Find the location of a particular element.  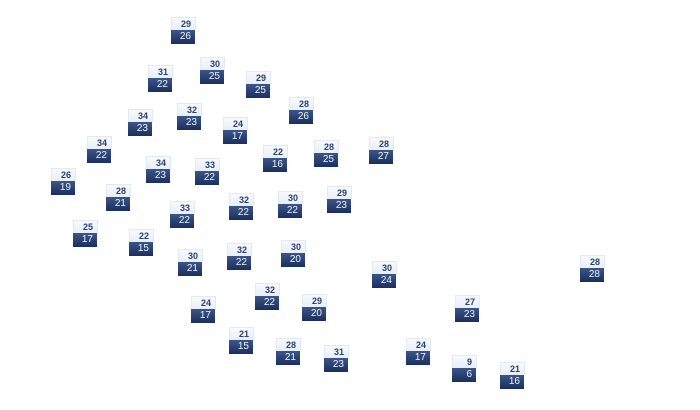

city-temperature-marker: 25 17 is located at coordinates (85, 233).